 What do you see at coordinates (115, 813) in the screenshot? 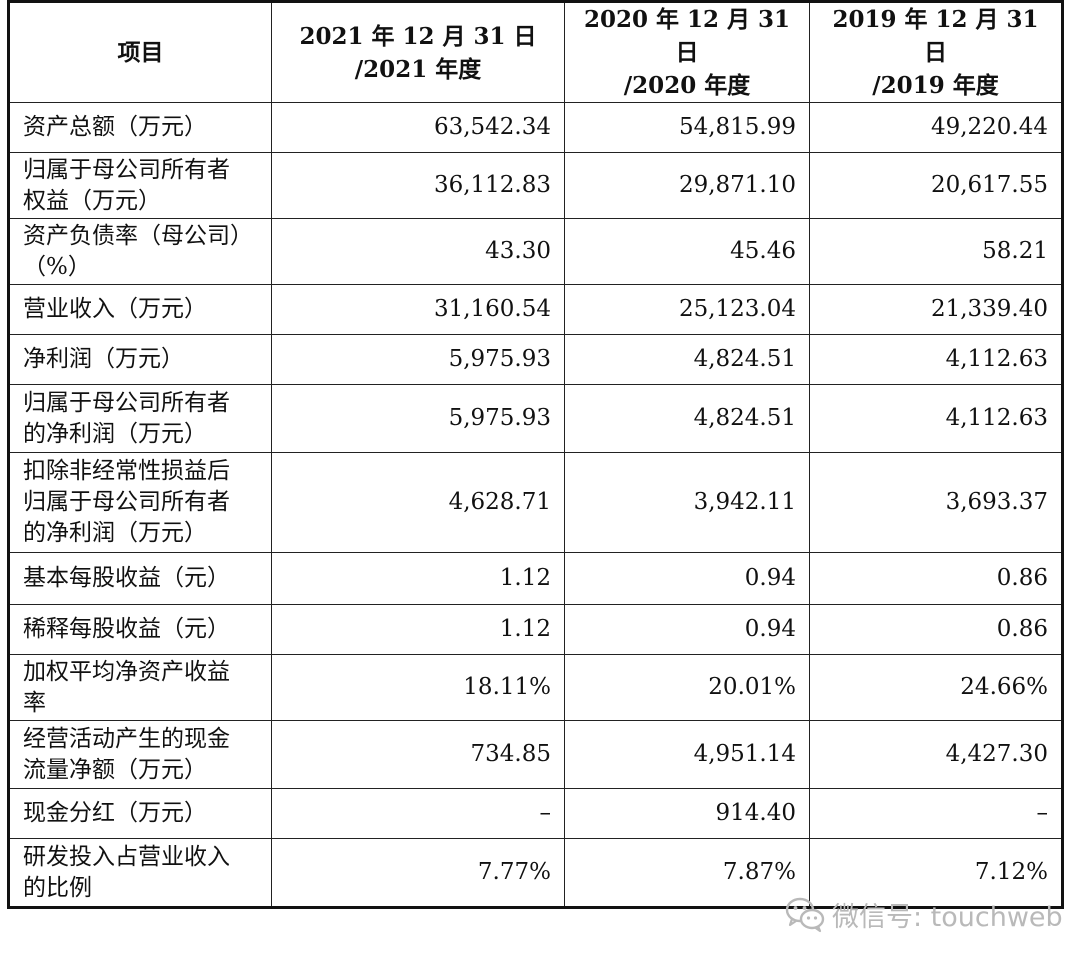
I see `label-line: 现金分红（万元）` at bounding box center [115, 813].